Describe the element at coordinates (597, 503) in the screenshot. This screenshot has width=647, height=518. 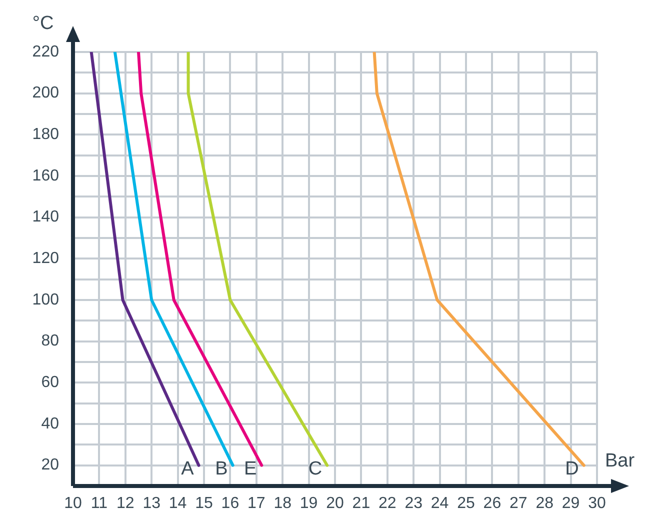
I see `x-tick-label: 30` at that location.